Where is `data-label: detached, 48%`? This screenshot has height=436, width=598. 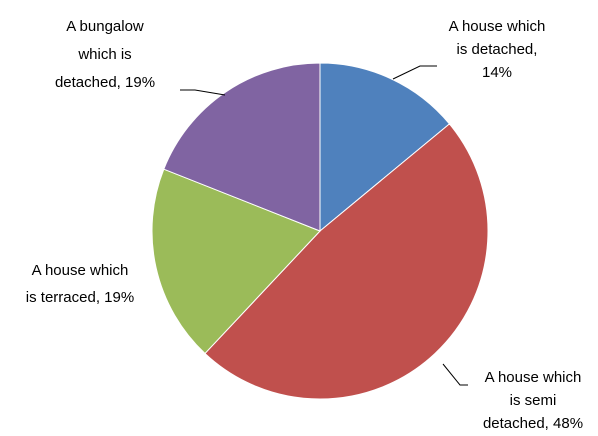 data-label: detached, 48% is located at coordinates (533, 423).